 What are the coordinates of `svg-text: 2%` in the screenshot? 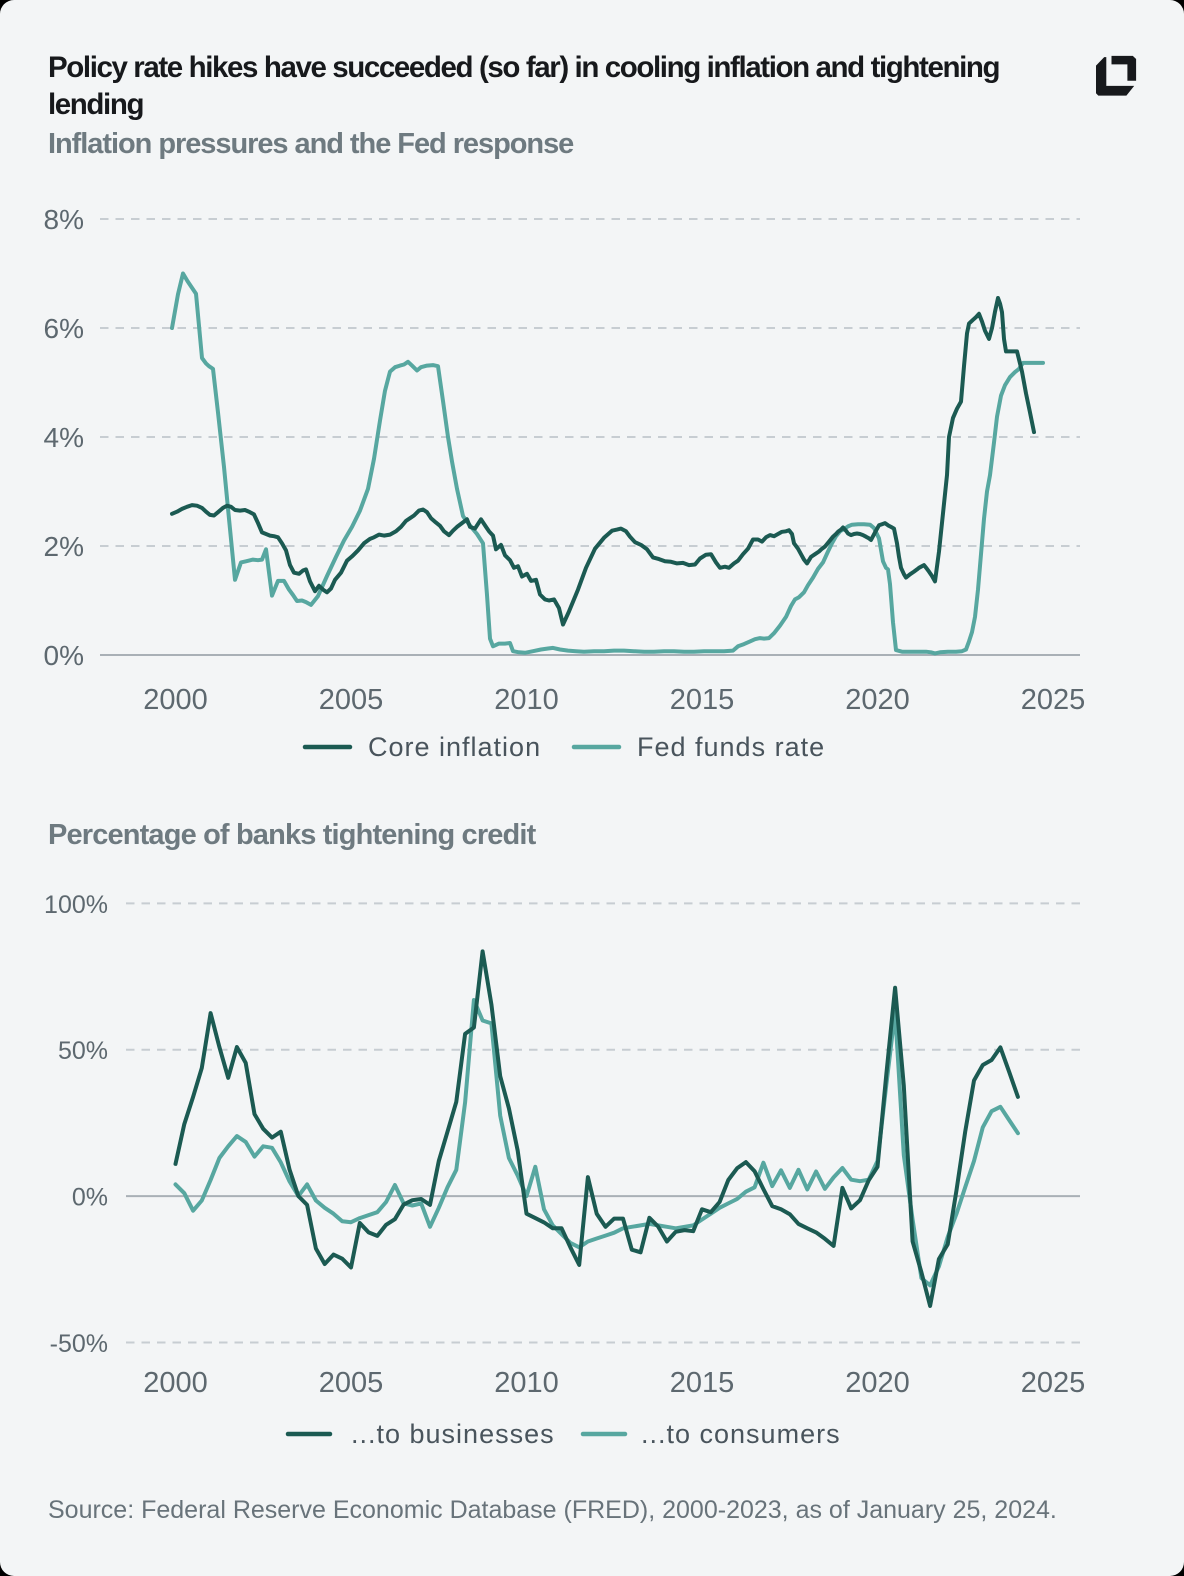 It's located at (64, 546).